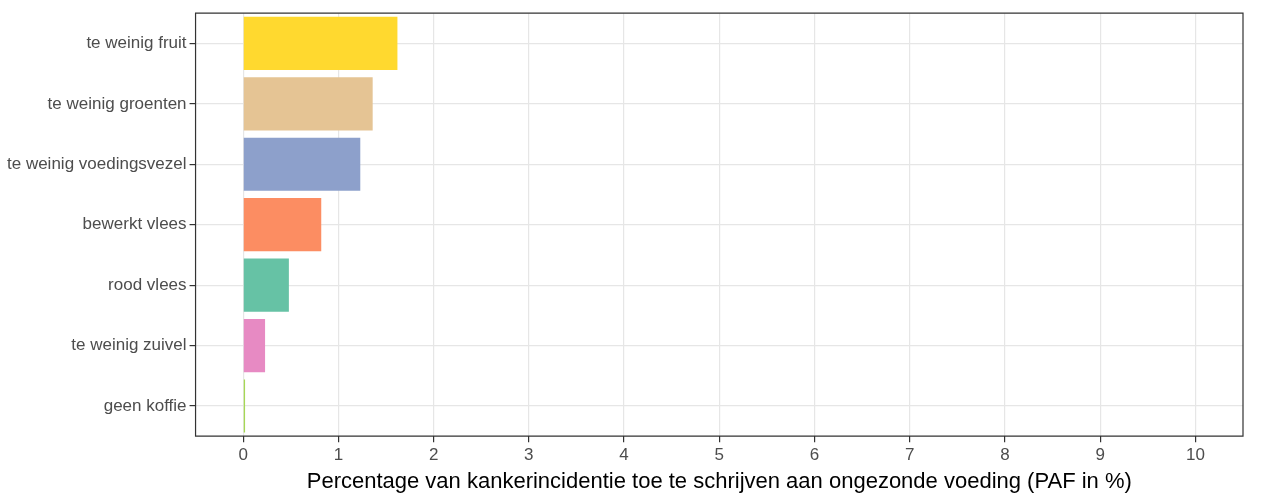 The image size is (1265, 501). I want to click on x-tick-label: 3, so click(529, 455).